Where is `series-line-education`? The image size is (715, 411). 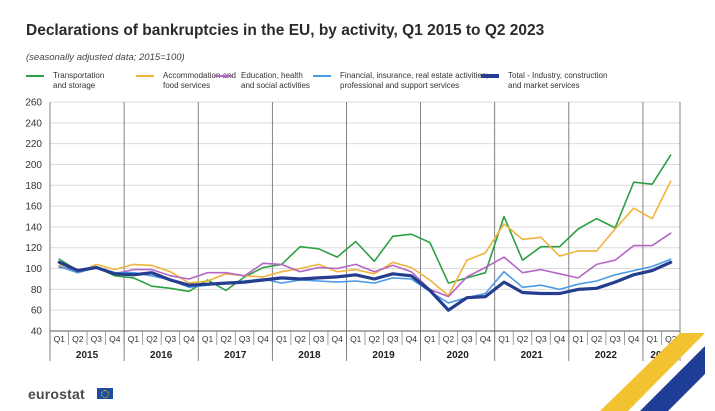 series-line-education is located at coordinates (365, 265).